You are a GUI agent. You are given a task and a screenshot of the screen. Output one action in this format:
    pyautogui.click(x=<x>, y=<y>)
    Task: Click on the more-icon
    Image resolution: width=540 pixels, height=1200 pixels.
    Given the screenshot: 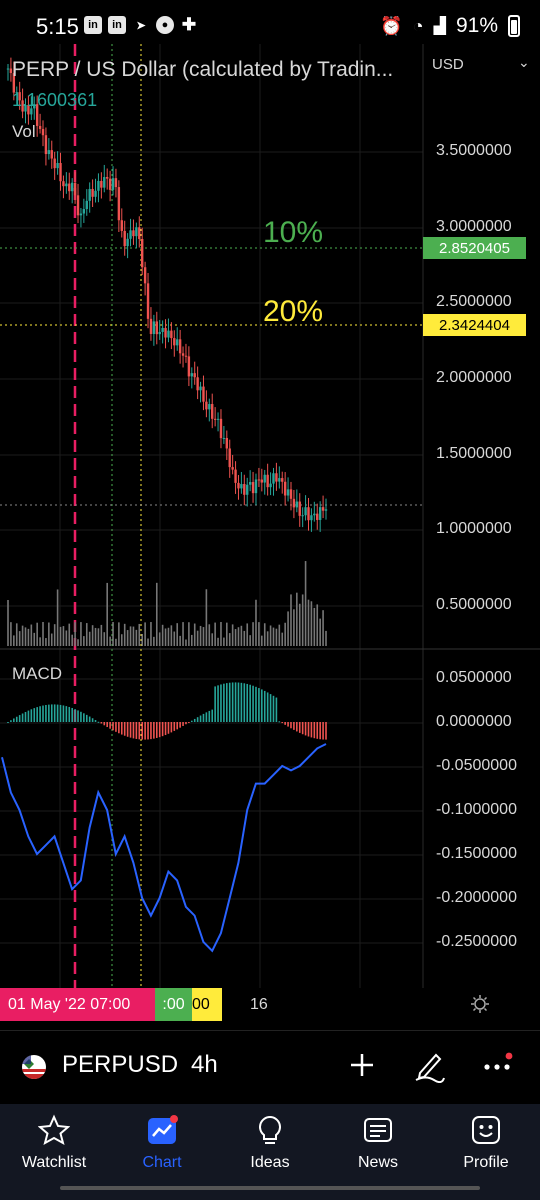 What is the action you would take?
    pyautogui.click(x=498, y=1065)
    